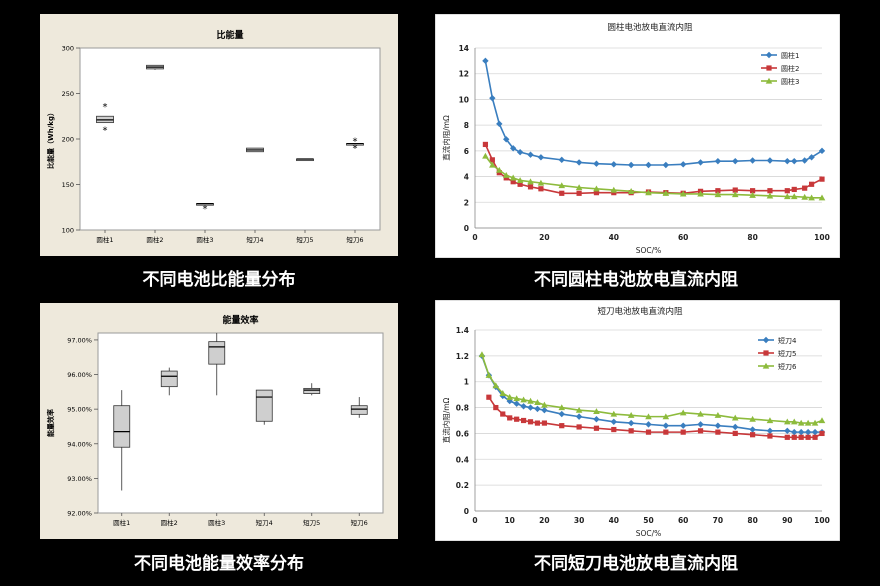 The image size is (880, 586). I want to click on chart-title: 能量效率, so click(240, 320).